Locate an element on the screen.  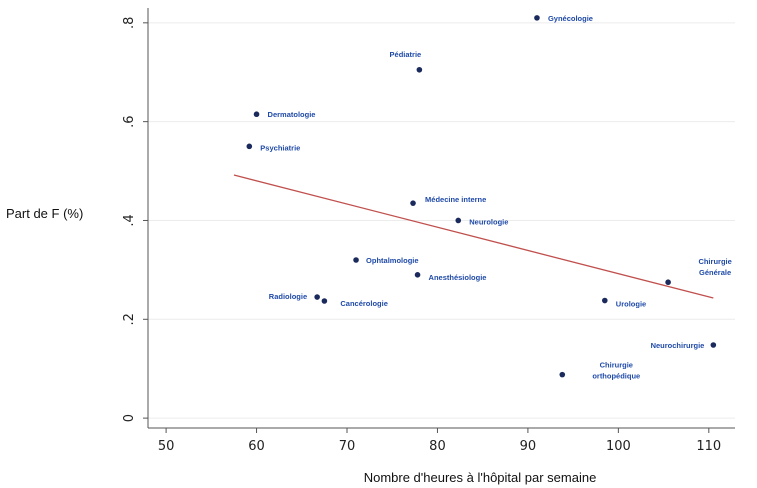
data-label-line: orthopédique is located at coordinates (616, 376).